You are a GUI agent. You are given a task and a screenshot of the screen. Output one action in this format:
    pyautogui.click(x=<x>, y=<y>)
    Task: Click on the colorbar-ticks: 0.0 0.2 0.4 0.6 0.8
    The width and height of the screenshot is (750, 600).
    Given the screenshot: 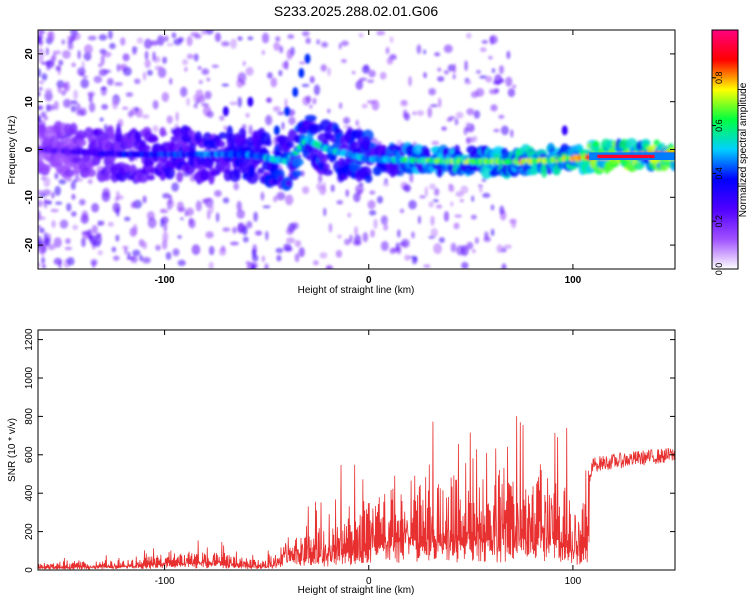 What is the action you would take?
    pyautogui.click(x=718, y=173)
    